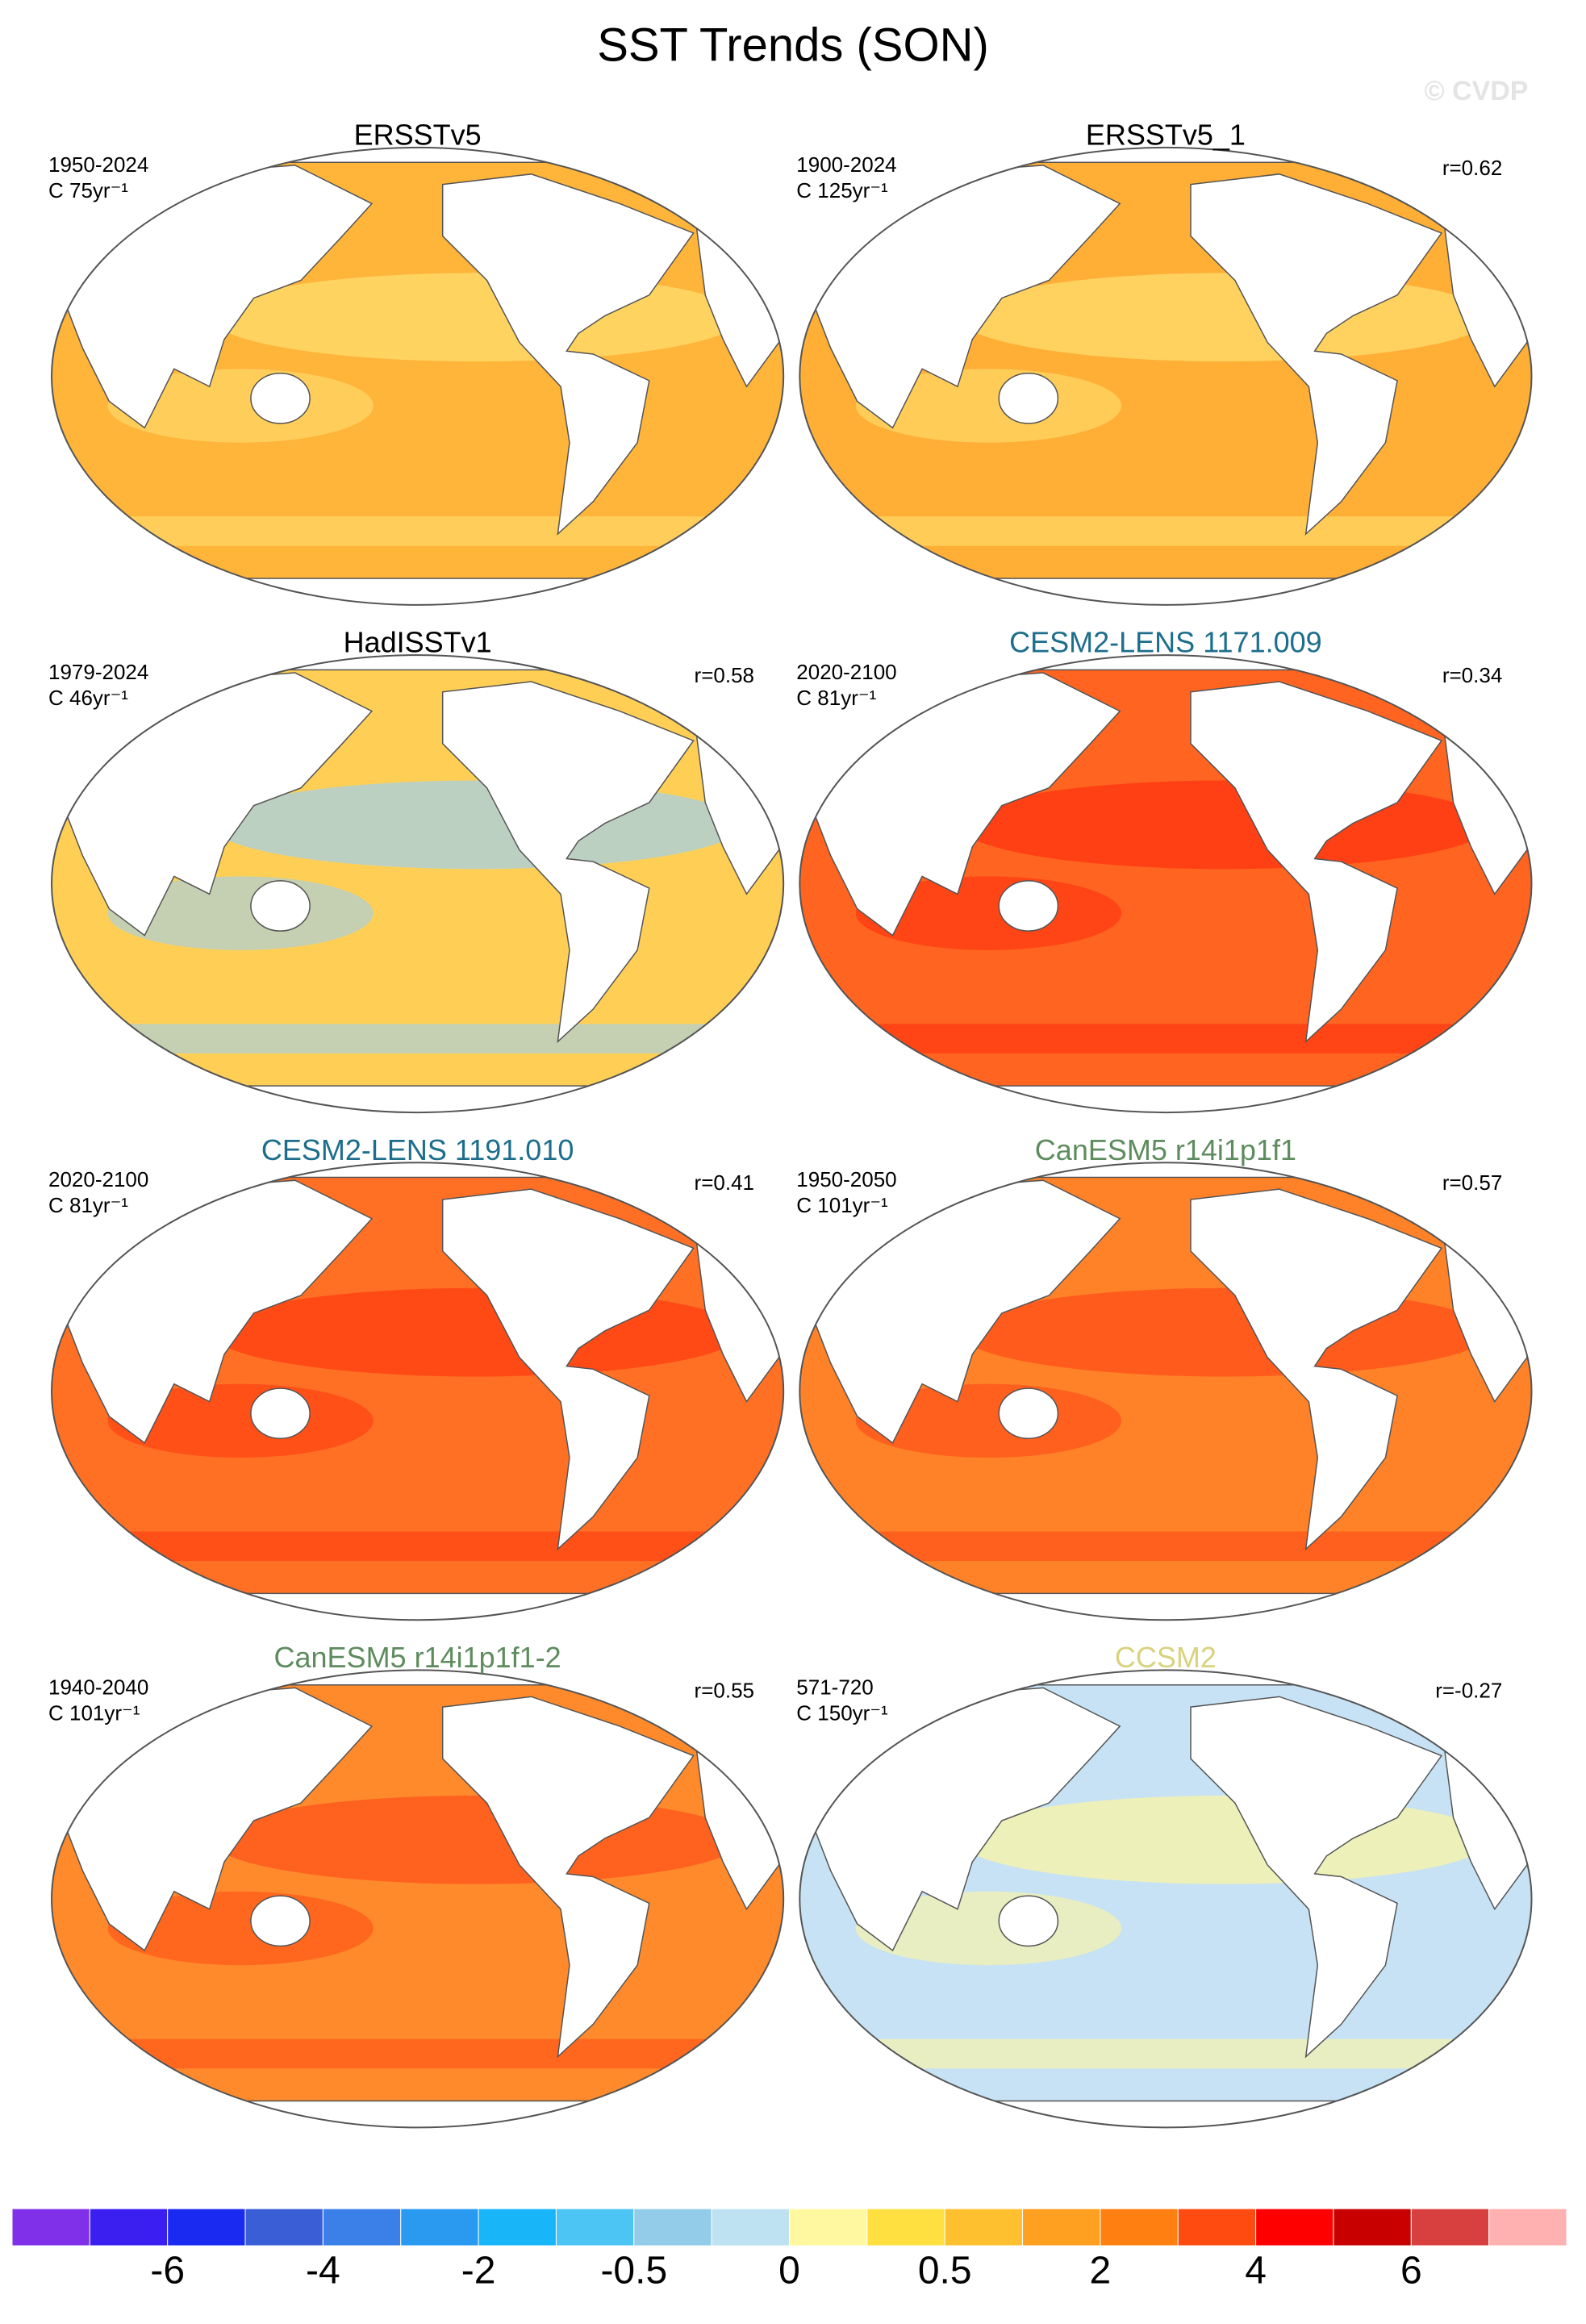 The image size is (1586, 2324). What do you see at coordinates (88, 698) in the screenshot?
I see `units: C 46yr⁻¹` at bounding box center [88, 698].